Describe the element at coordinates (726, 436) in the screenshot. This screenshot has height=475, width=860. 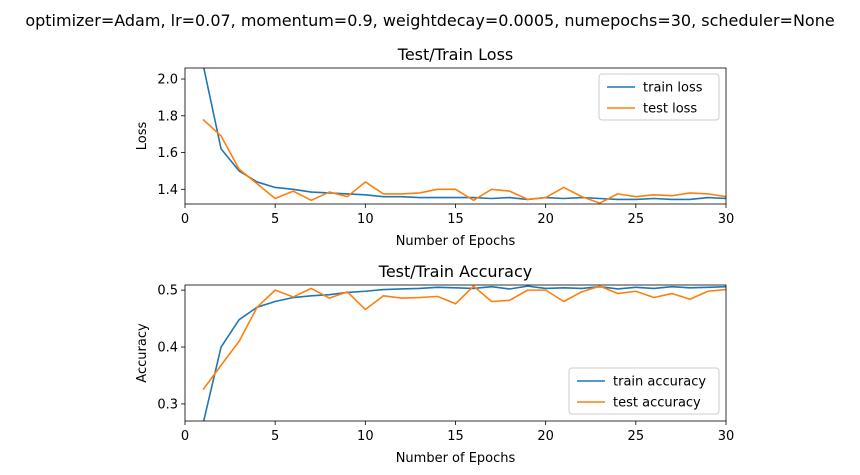
I see `accuracy-x-tick-label: 30` at that location.